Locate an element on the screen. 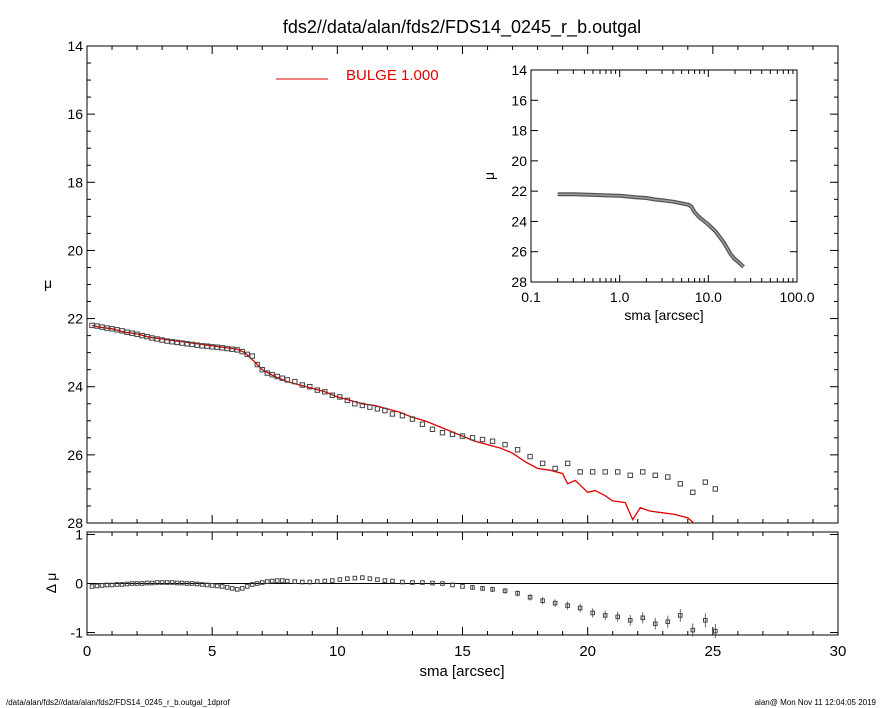 This screenshot has height=708, width=885. inset-x-axis-label: sma [arcsec] is located at coordinates (663, 315).